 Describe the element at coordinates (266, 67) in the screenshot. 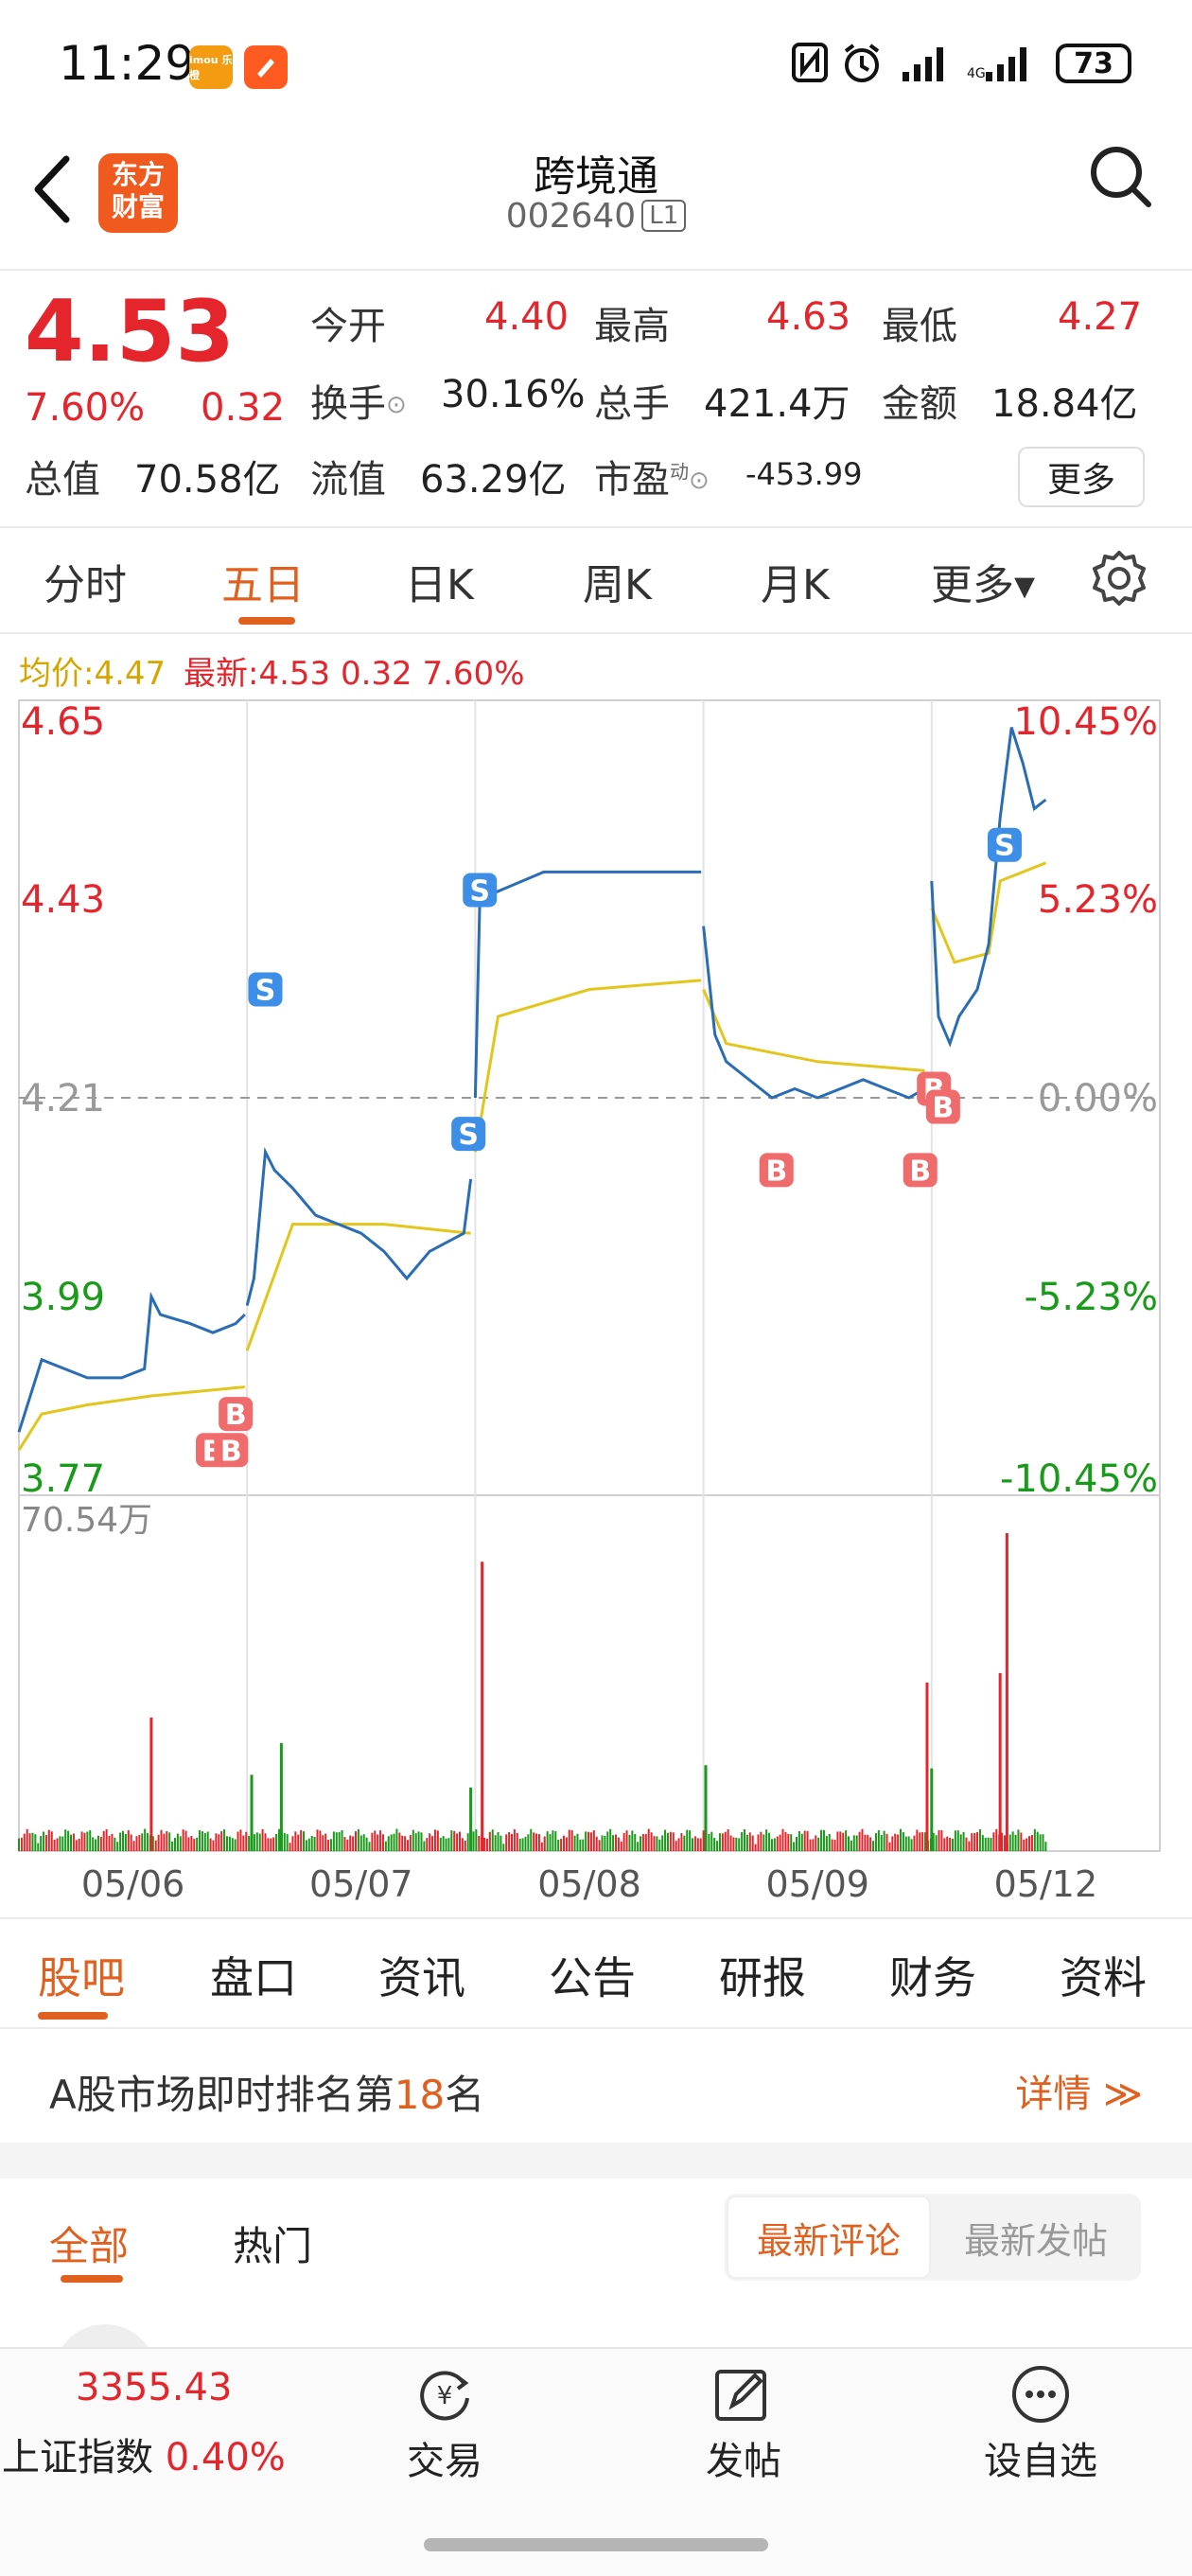

I see `feishu-app-icon` at that location.